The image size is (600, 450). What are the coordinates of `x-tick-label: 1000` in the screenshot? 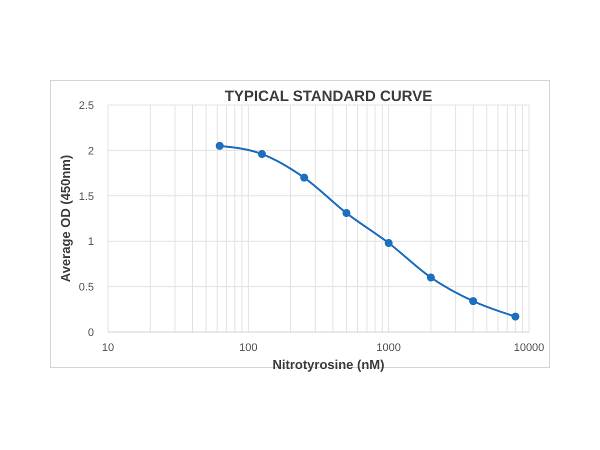 It's located at (388, 348).